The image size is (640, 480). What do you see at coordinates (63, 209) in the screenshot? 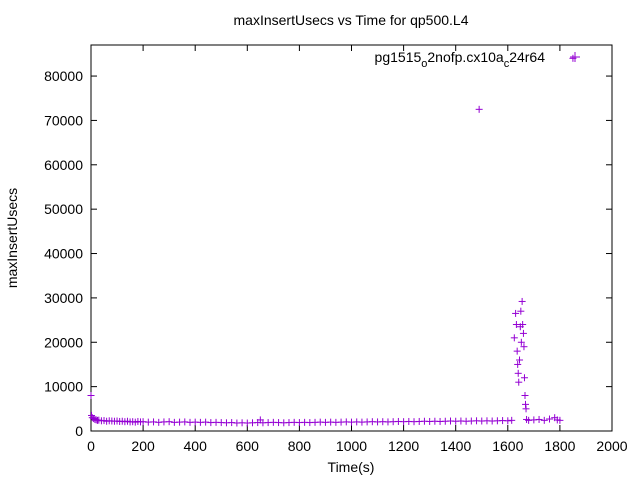
I see `y-tick-label: 50000` at bounding box center [63, 209].